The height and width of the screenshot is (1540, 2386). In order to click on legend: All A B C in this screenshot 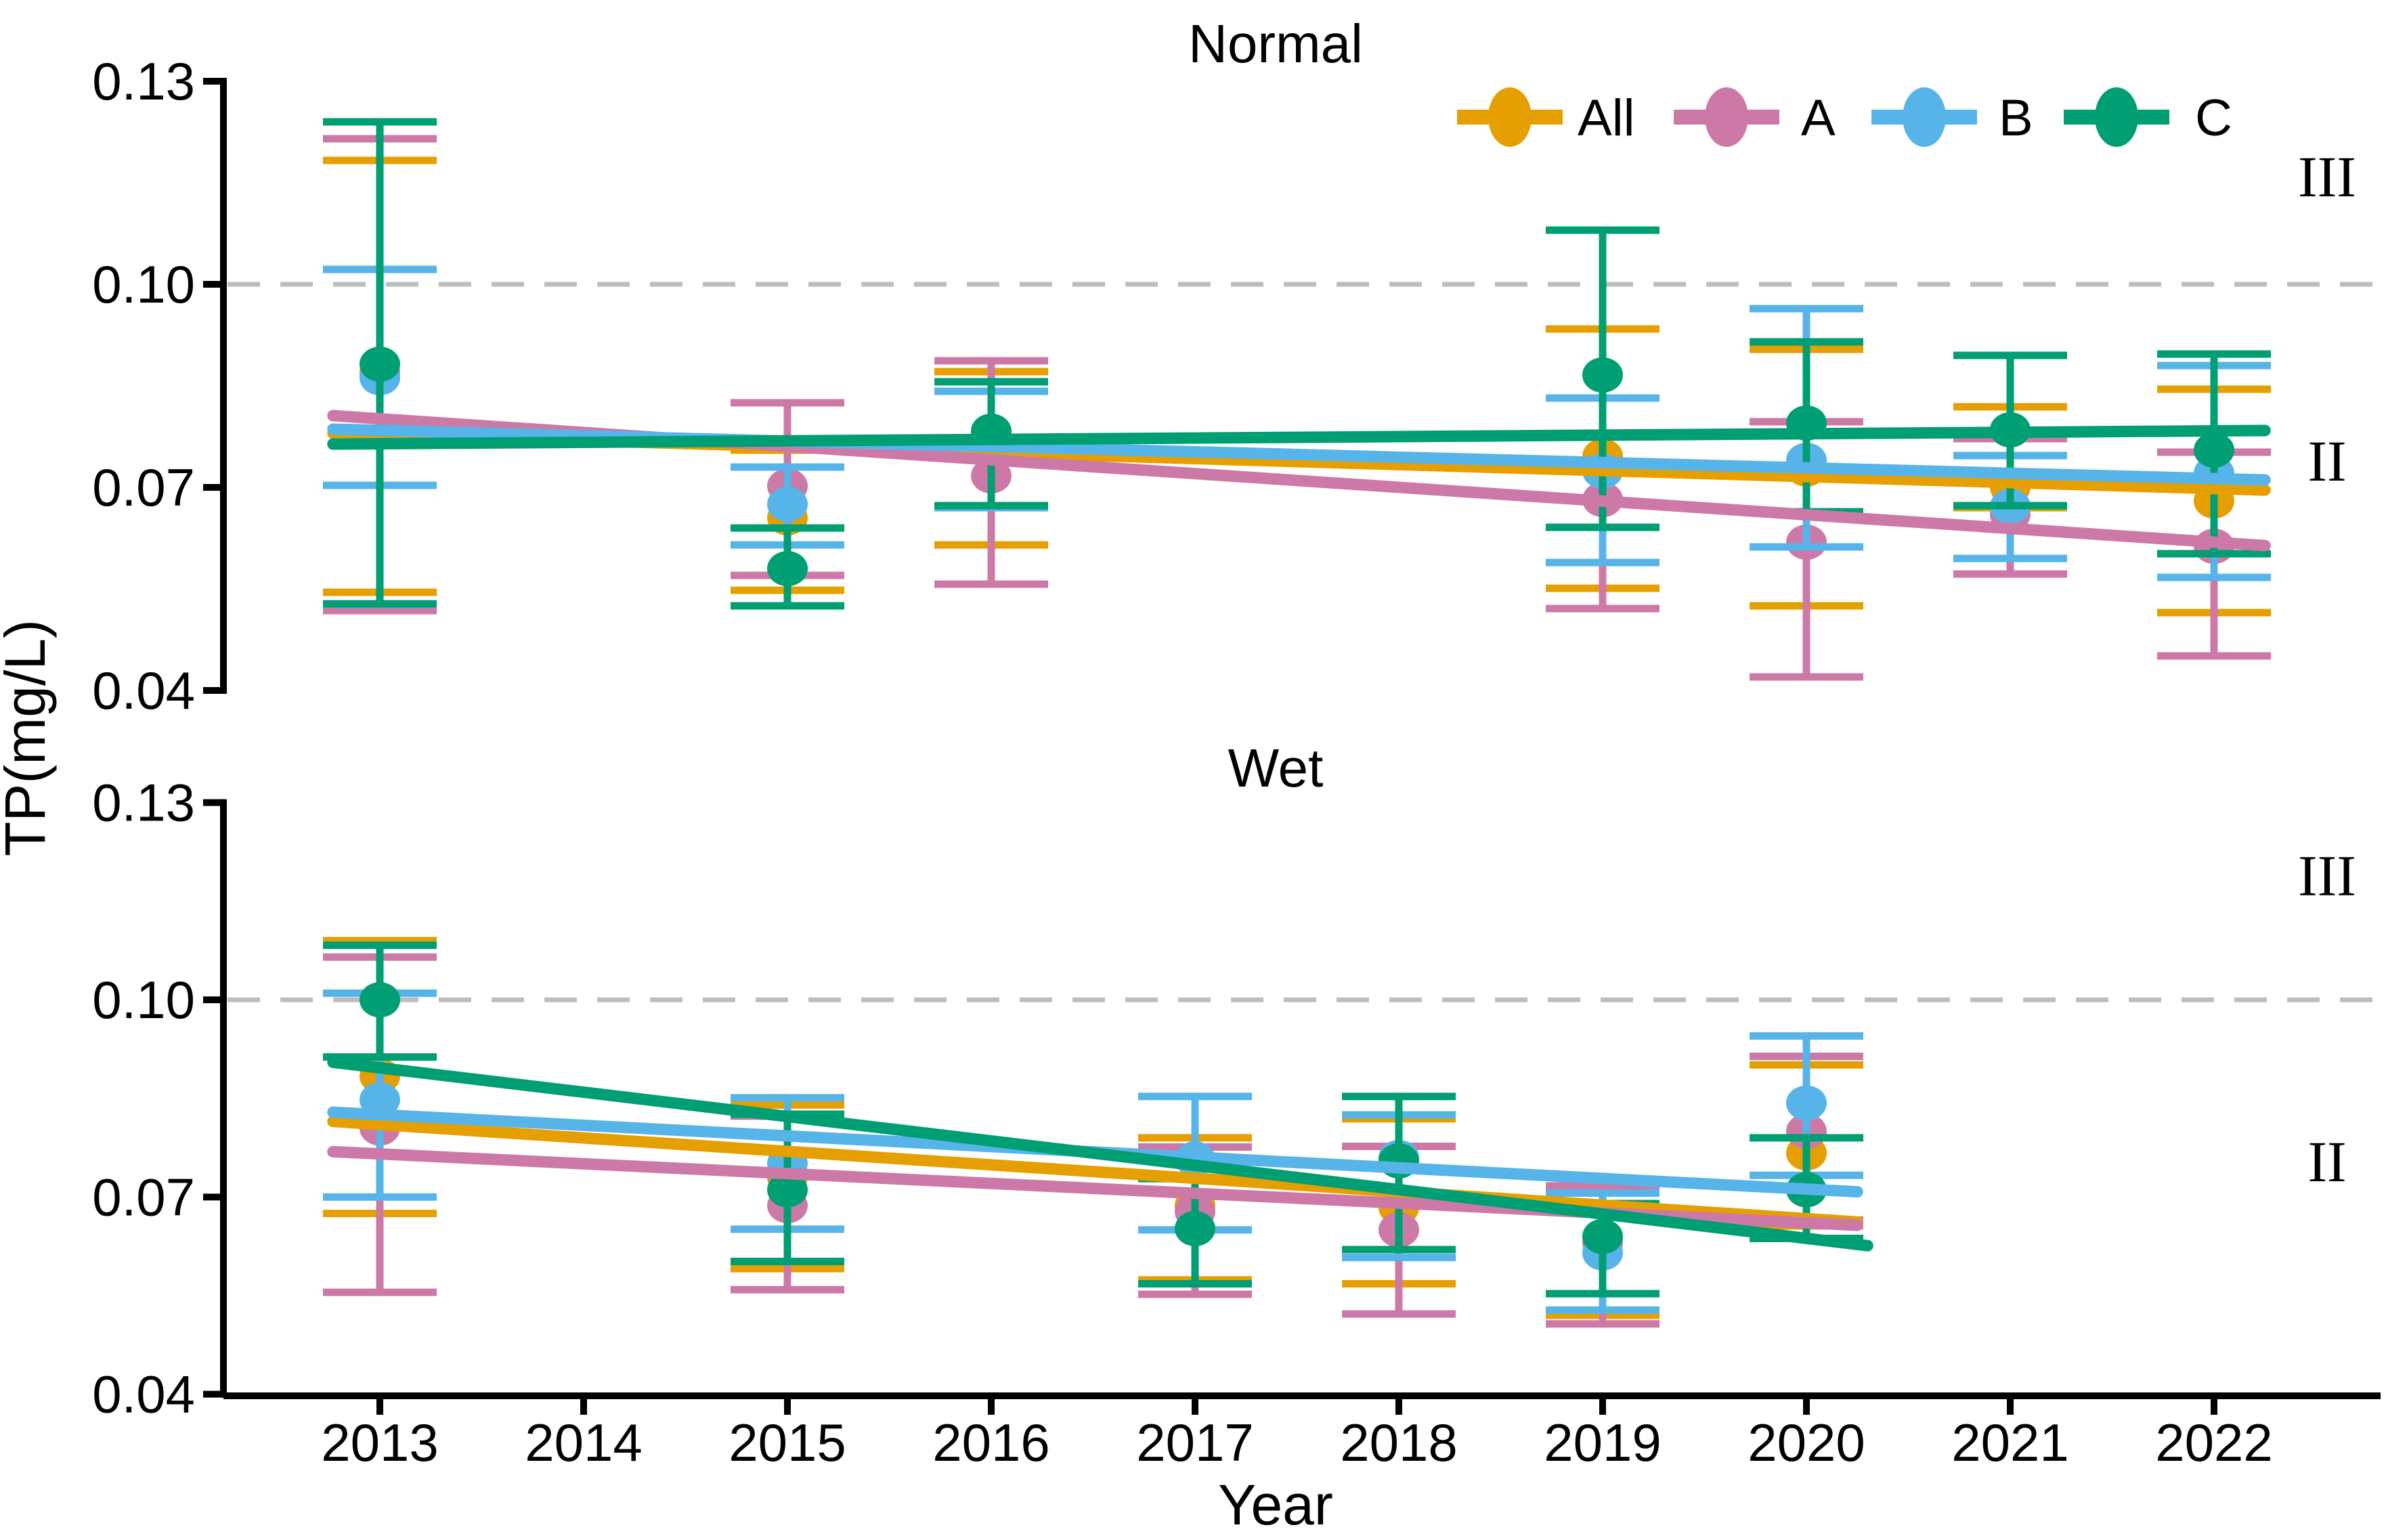, I will do `click(1844, 117)`.